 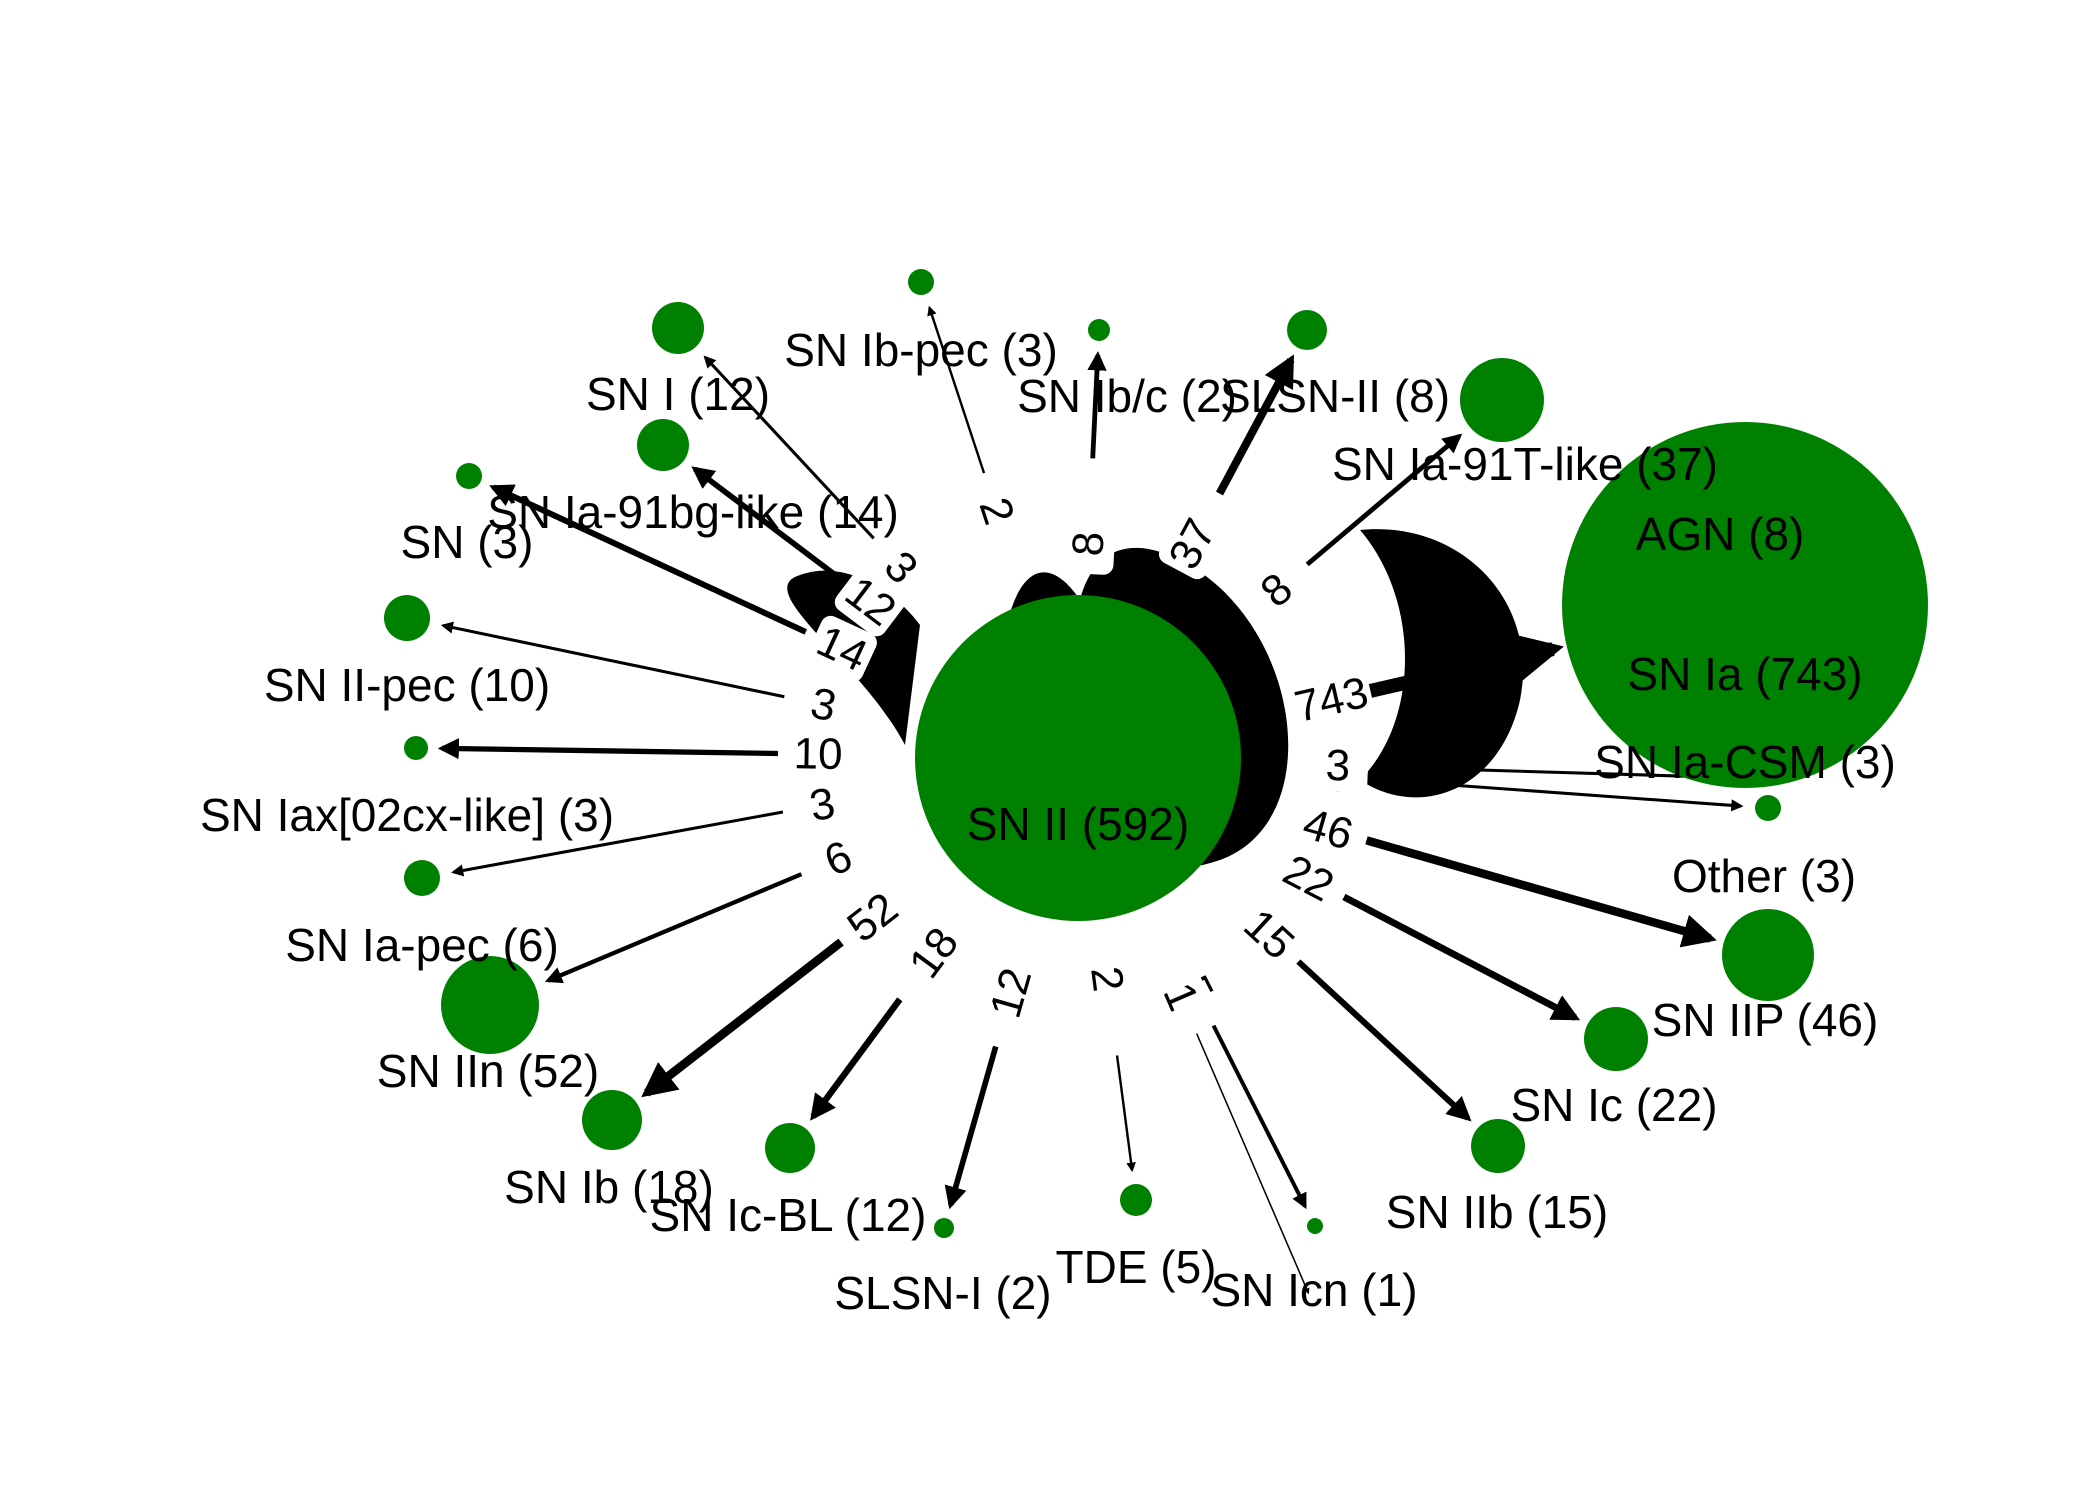 I want to click on edge-label-sn-ib: 18, so click(x=934, y=953).